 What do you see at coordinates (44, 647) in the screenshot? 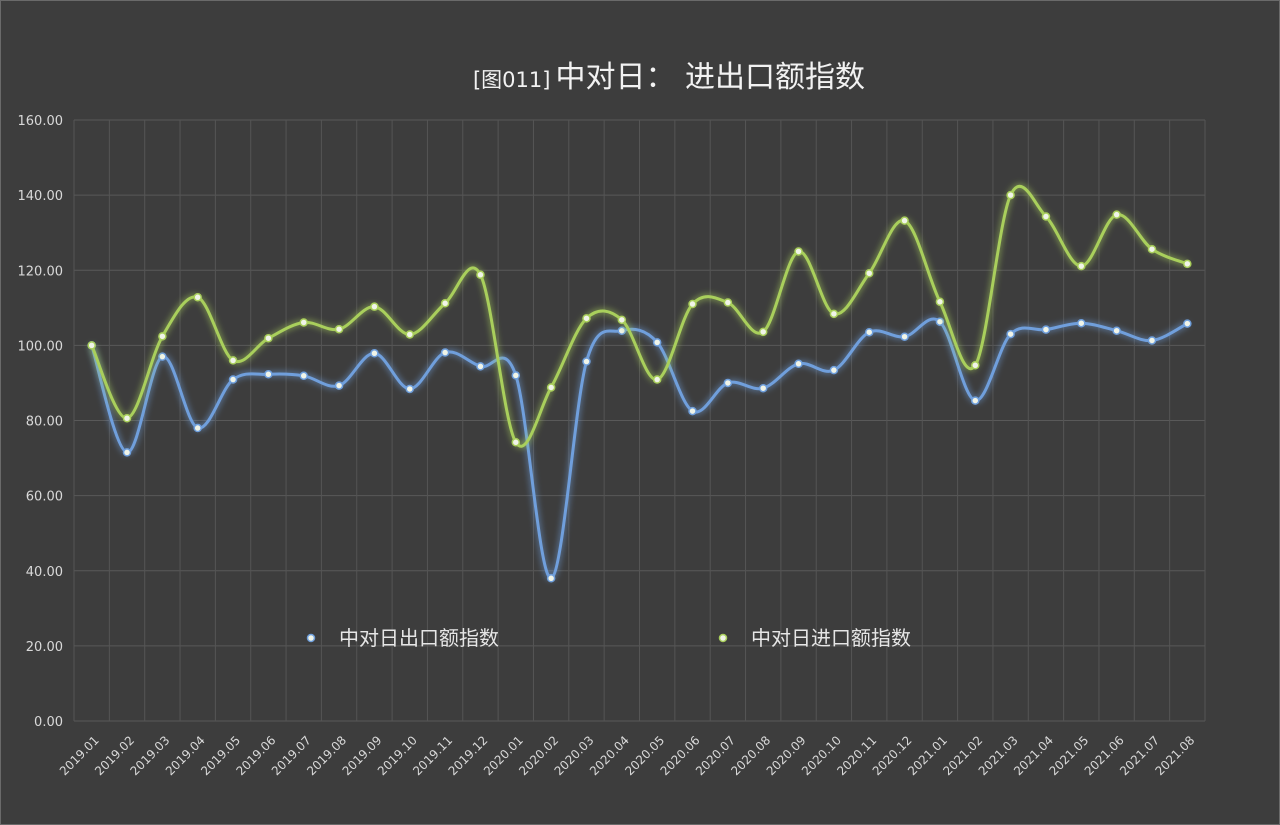
I see `y-tick-label: 20.00` at bounding box center [44, 647].